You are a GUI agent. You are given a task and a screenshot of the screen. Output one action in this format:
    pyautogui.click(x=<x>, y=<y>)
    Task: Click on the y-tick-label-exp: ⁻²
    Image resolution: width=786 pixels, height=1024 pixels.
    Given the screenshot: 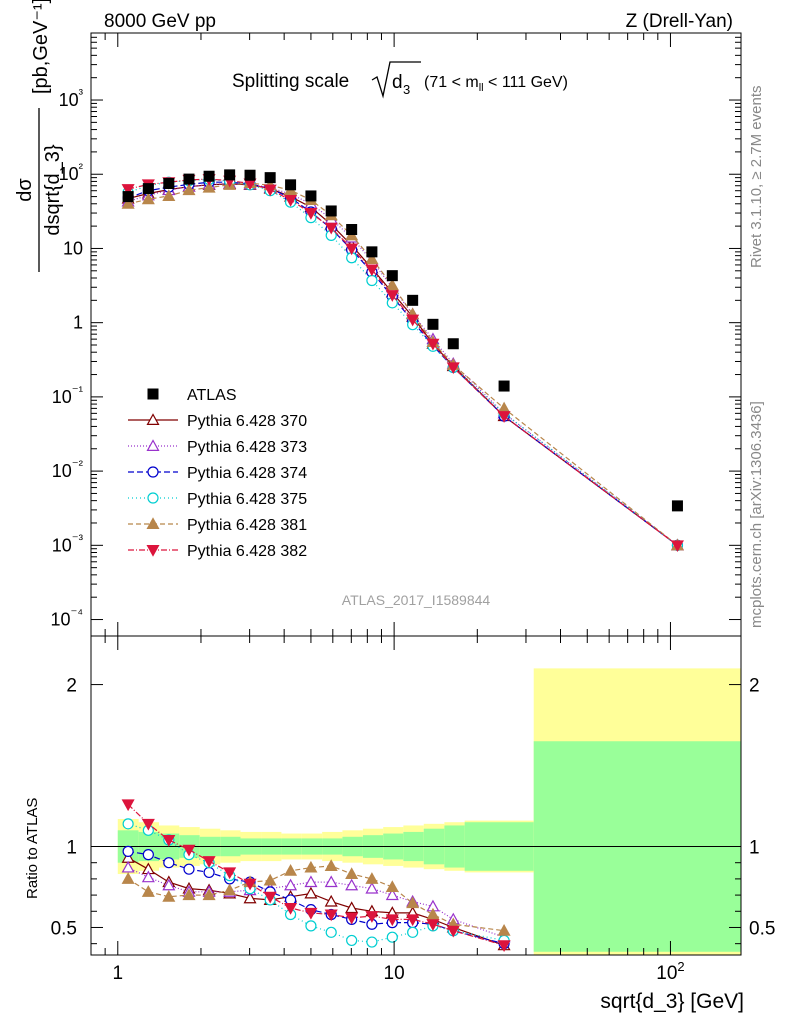 What is the action you would take?
    pyautogui.click(x=78, y=464)
    